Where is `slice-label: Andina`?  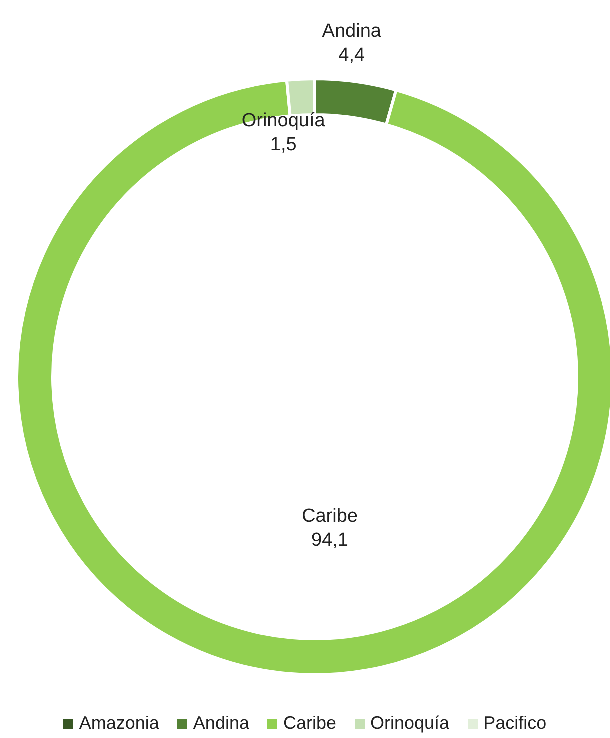
slice-label: Andina is located at coordinates (352, 31).